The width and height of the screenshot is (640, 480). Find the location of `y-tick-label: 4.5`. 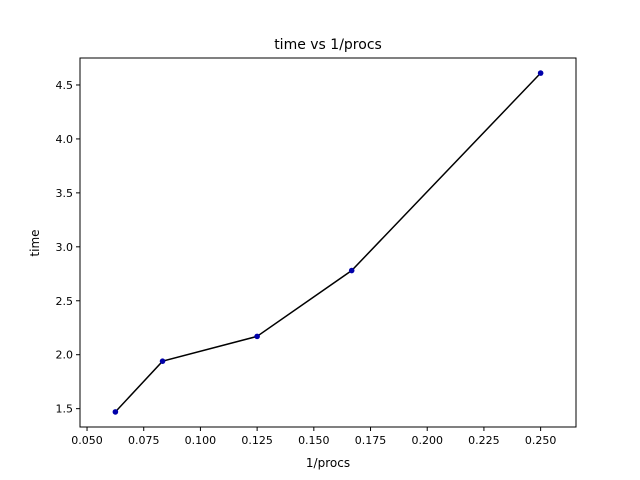

y-tick-label: 4.5 is located at coordinates (65, 85).